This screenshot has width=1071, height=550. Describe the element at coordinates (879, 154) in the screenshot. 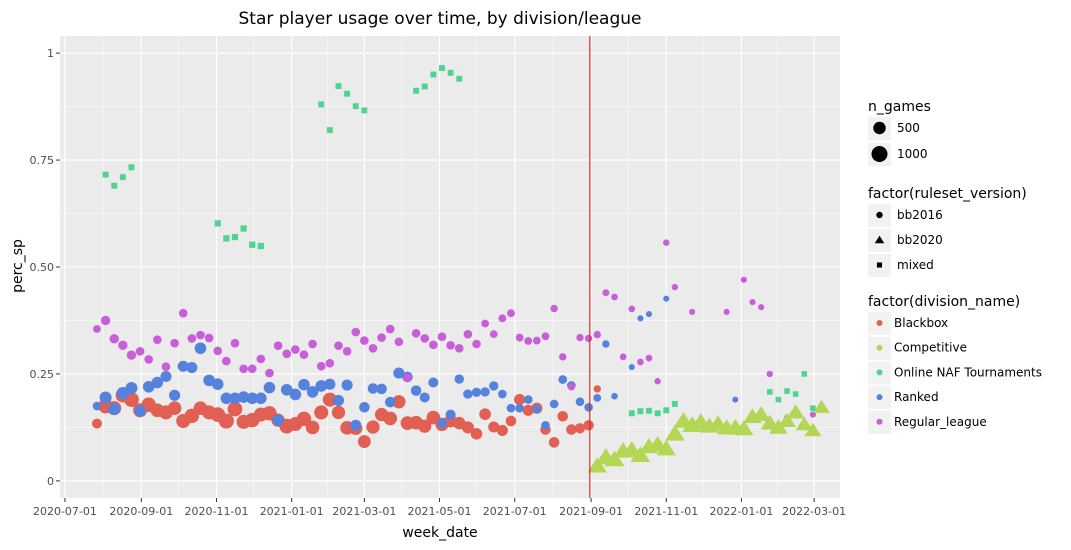

I see `legend-size-marker` at that location.